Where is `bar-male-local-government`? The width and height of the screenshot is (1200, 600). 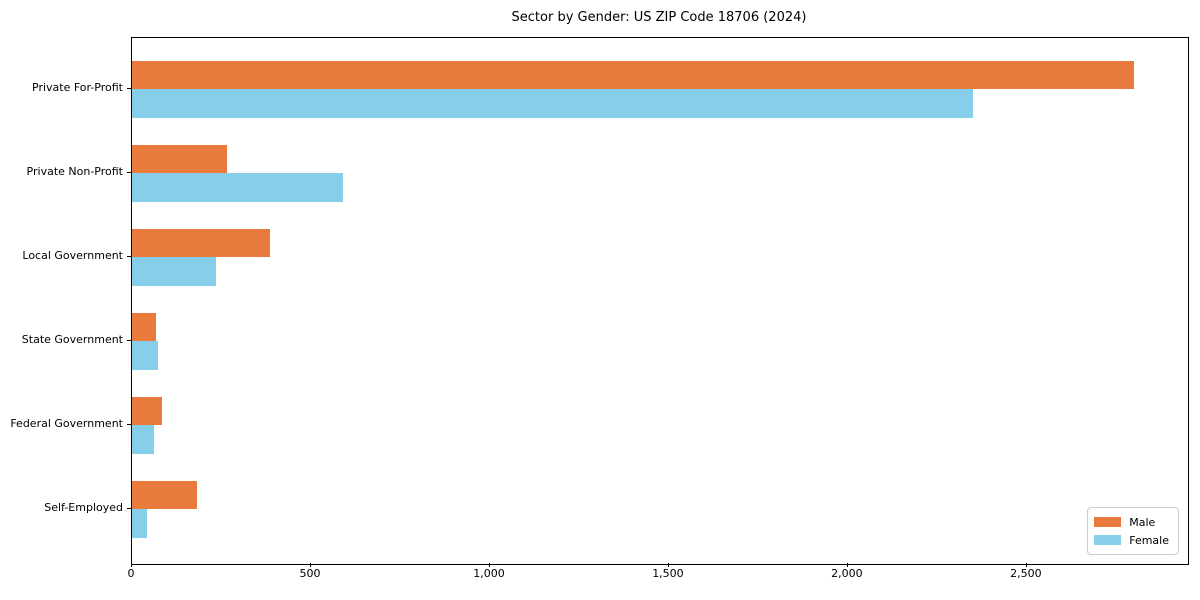 bar-male-local-government is located at coordinates (201, 242).